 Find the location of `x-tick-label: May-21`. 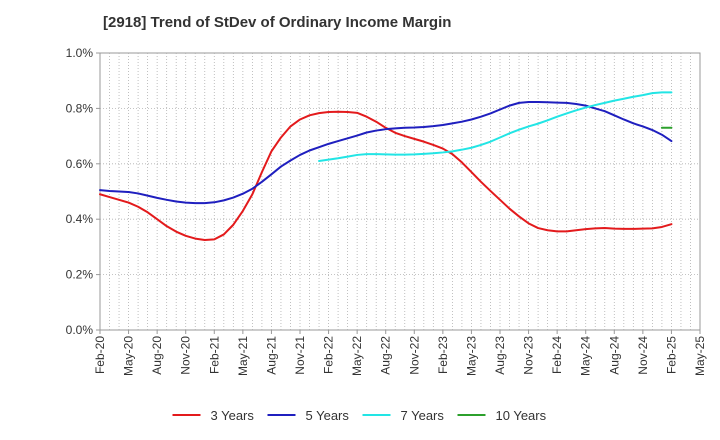

x-tick-label: May-21 is located at coordinates (243, 356).